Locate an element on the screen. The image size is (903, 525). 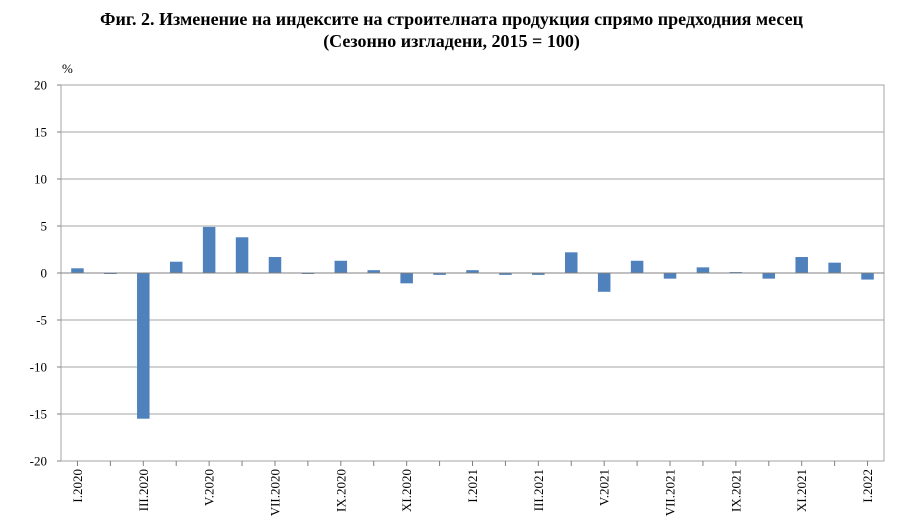
chart-subtitle: (Сезонно изгладени, 2015 = 100) is located at coordinates (451, 41).